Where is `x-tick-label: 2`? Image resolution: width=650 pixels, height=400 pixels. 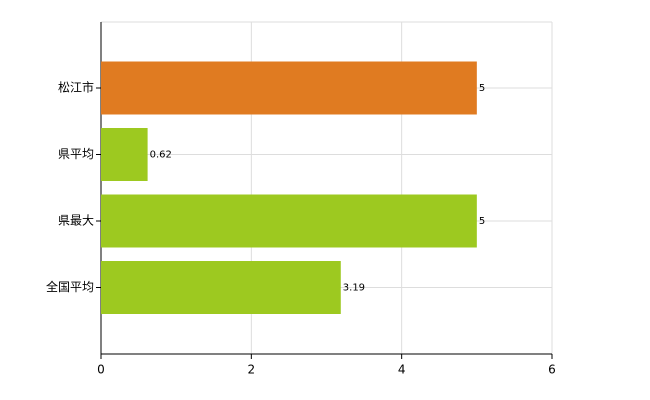
x-tick-label: 2 is located at coordinates (252, 370).